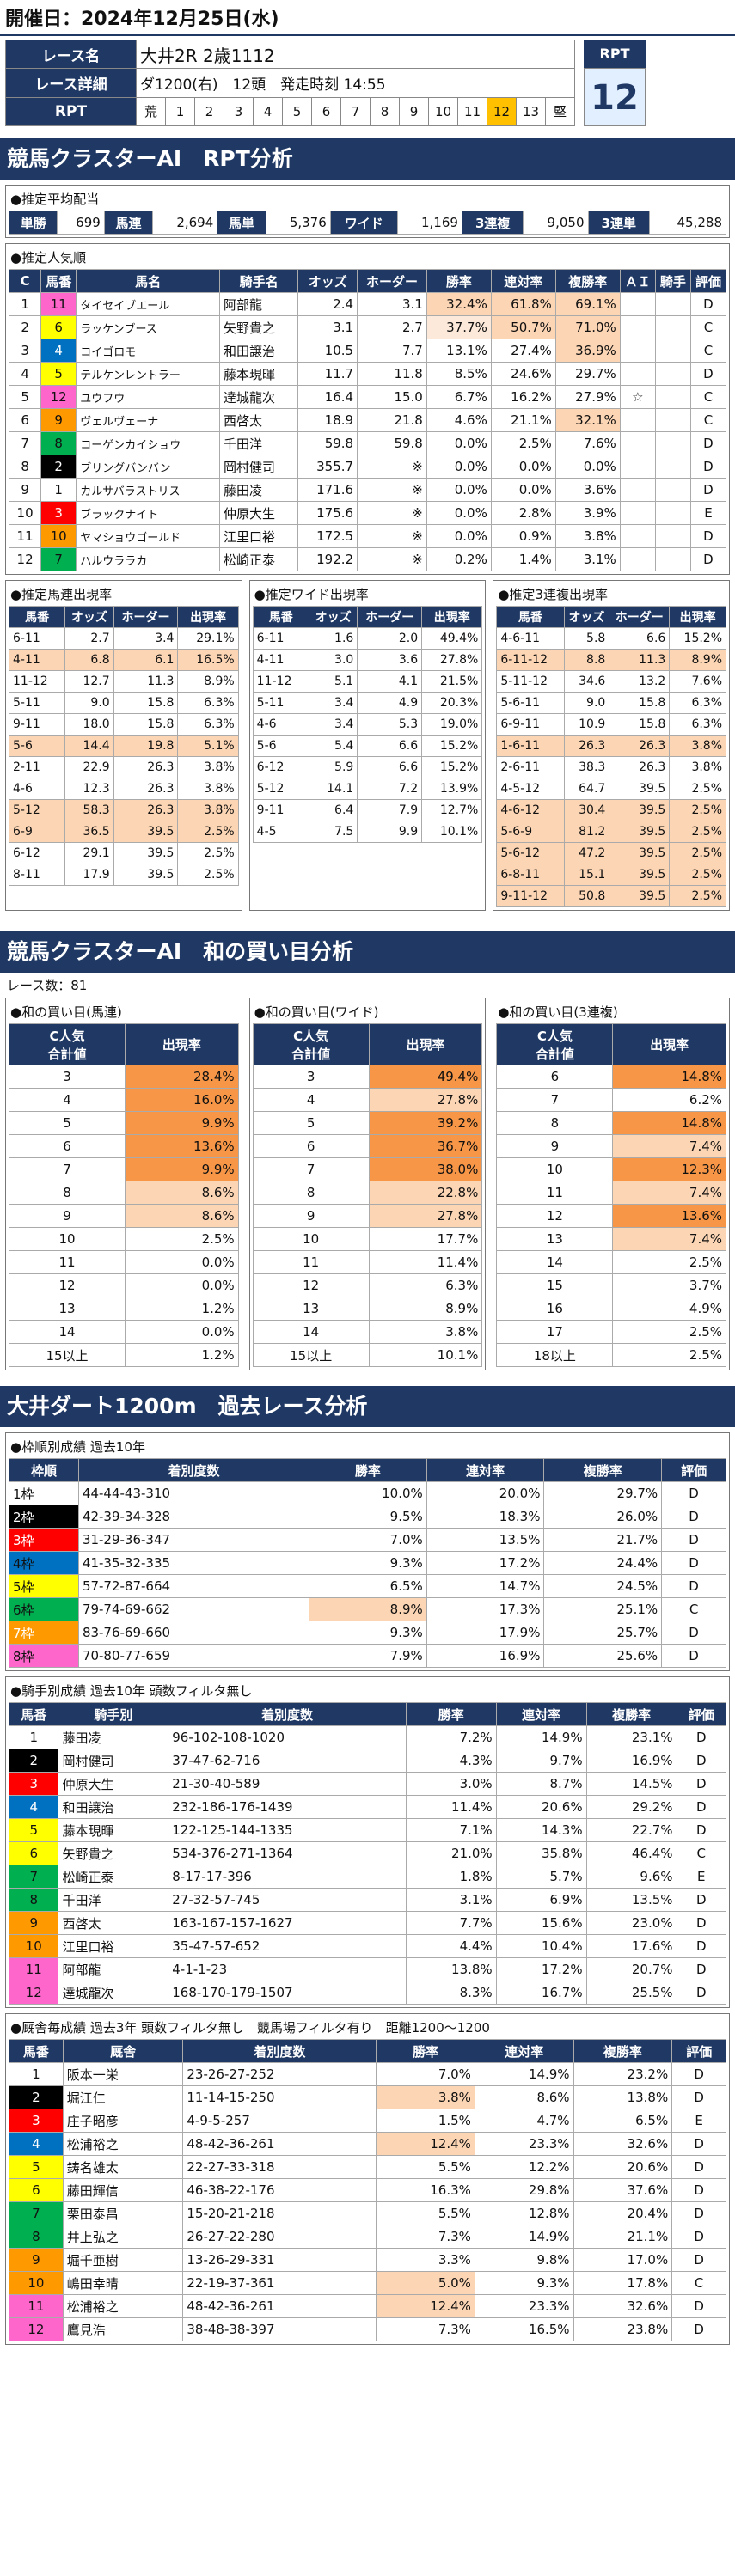  Describe the element at coordinates (701, 1853) in the screenshot. I see `jockey-cell: C` at that location.